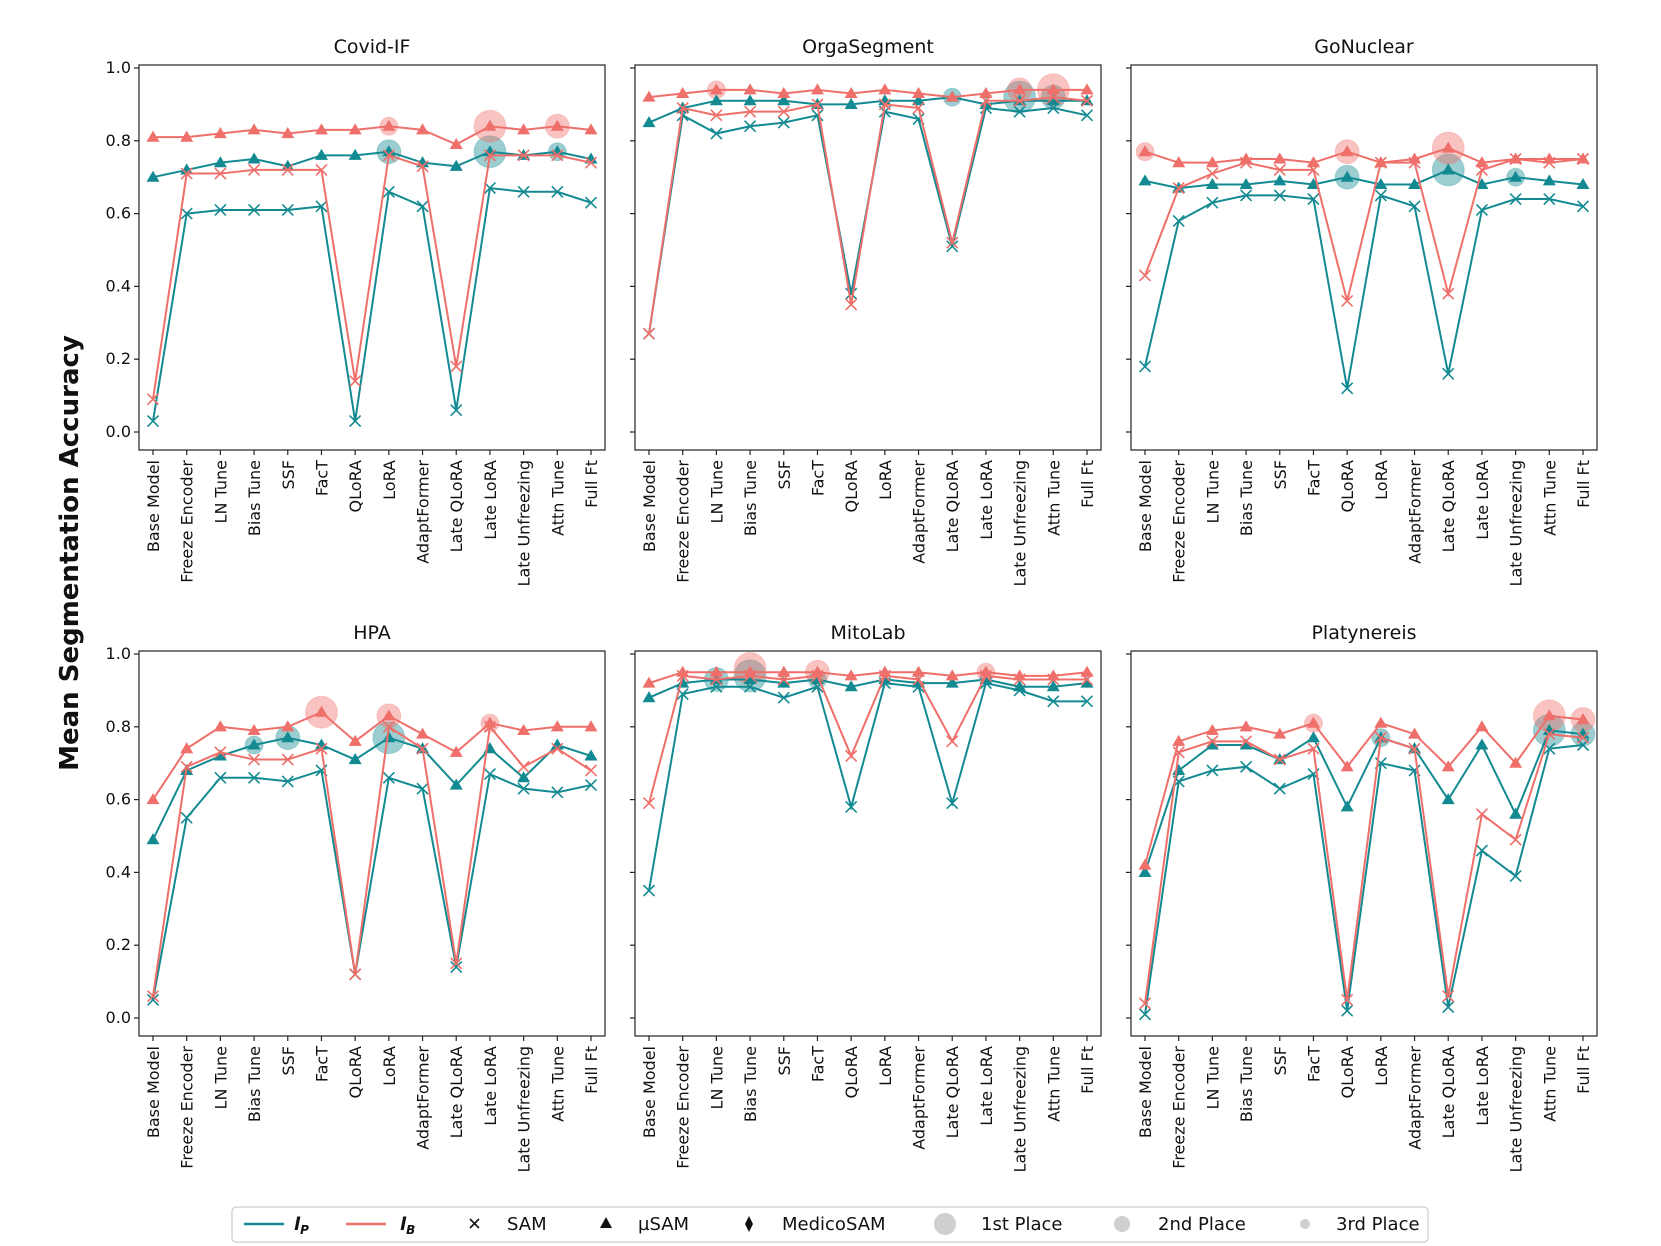 The image size is (1661, 1246). What do you see at coordinates (830, 1224) in the screenshot?
I see `legend-frame` at bounding box center [830, 1224].